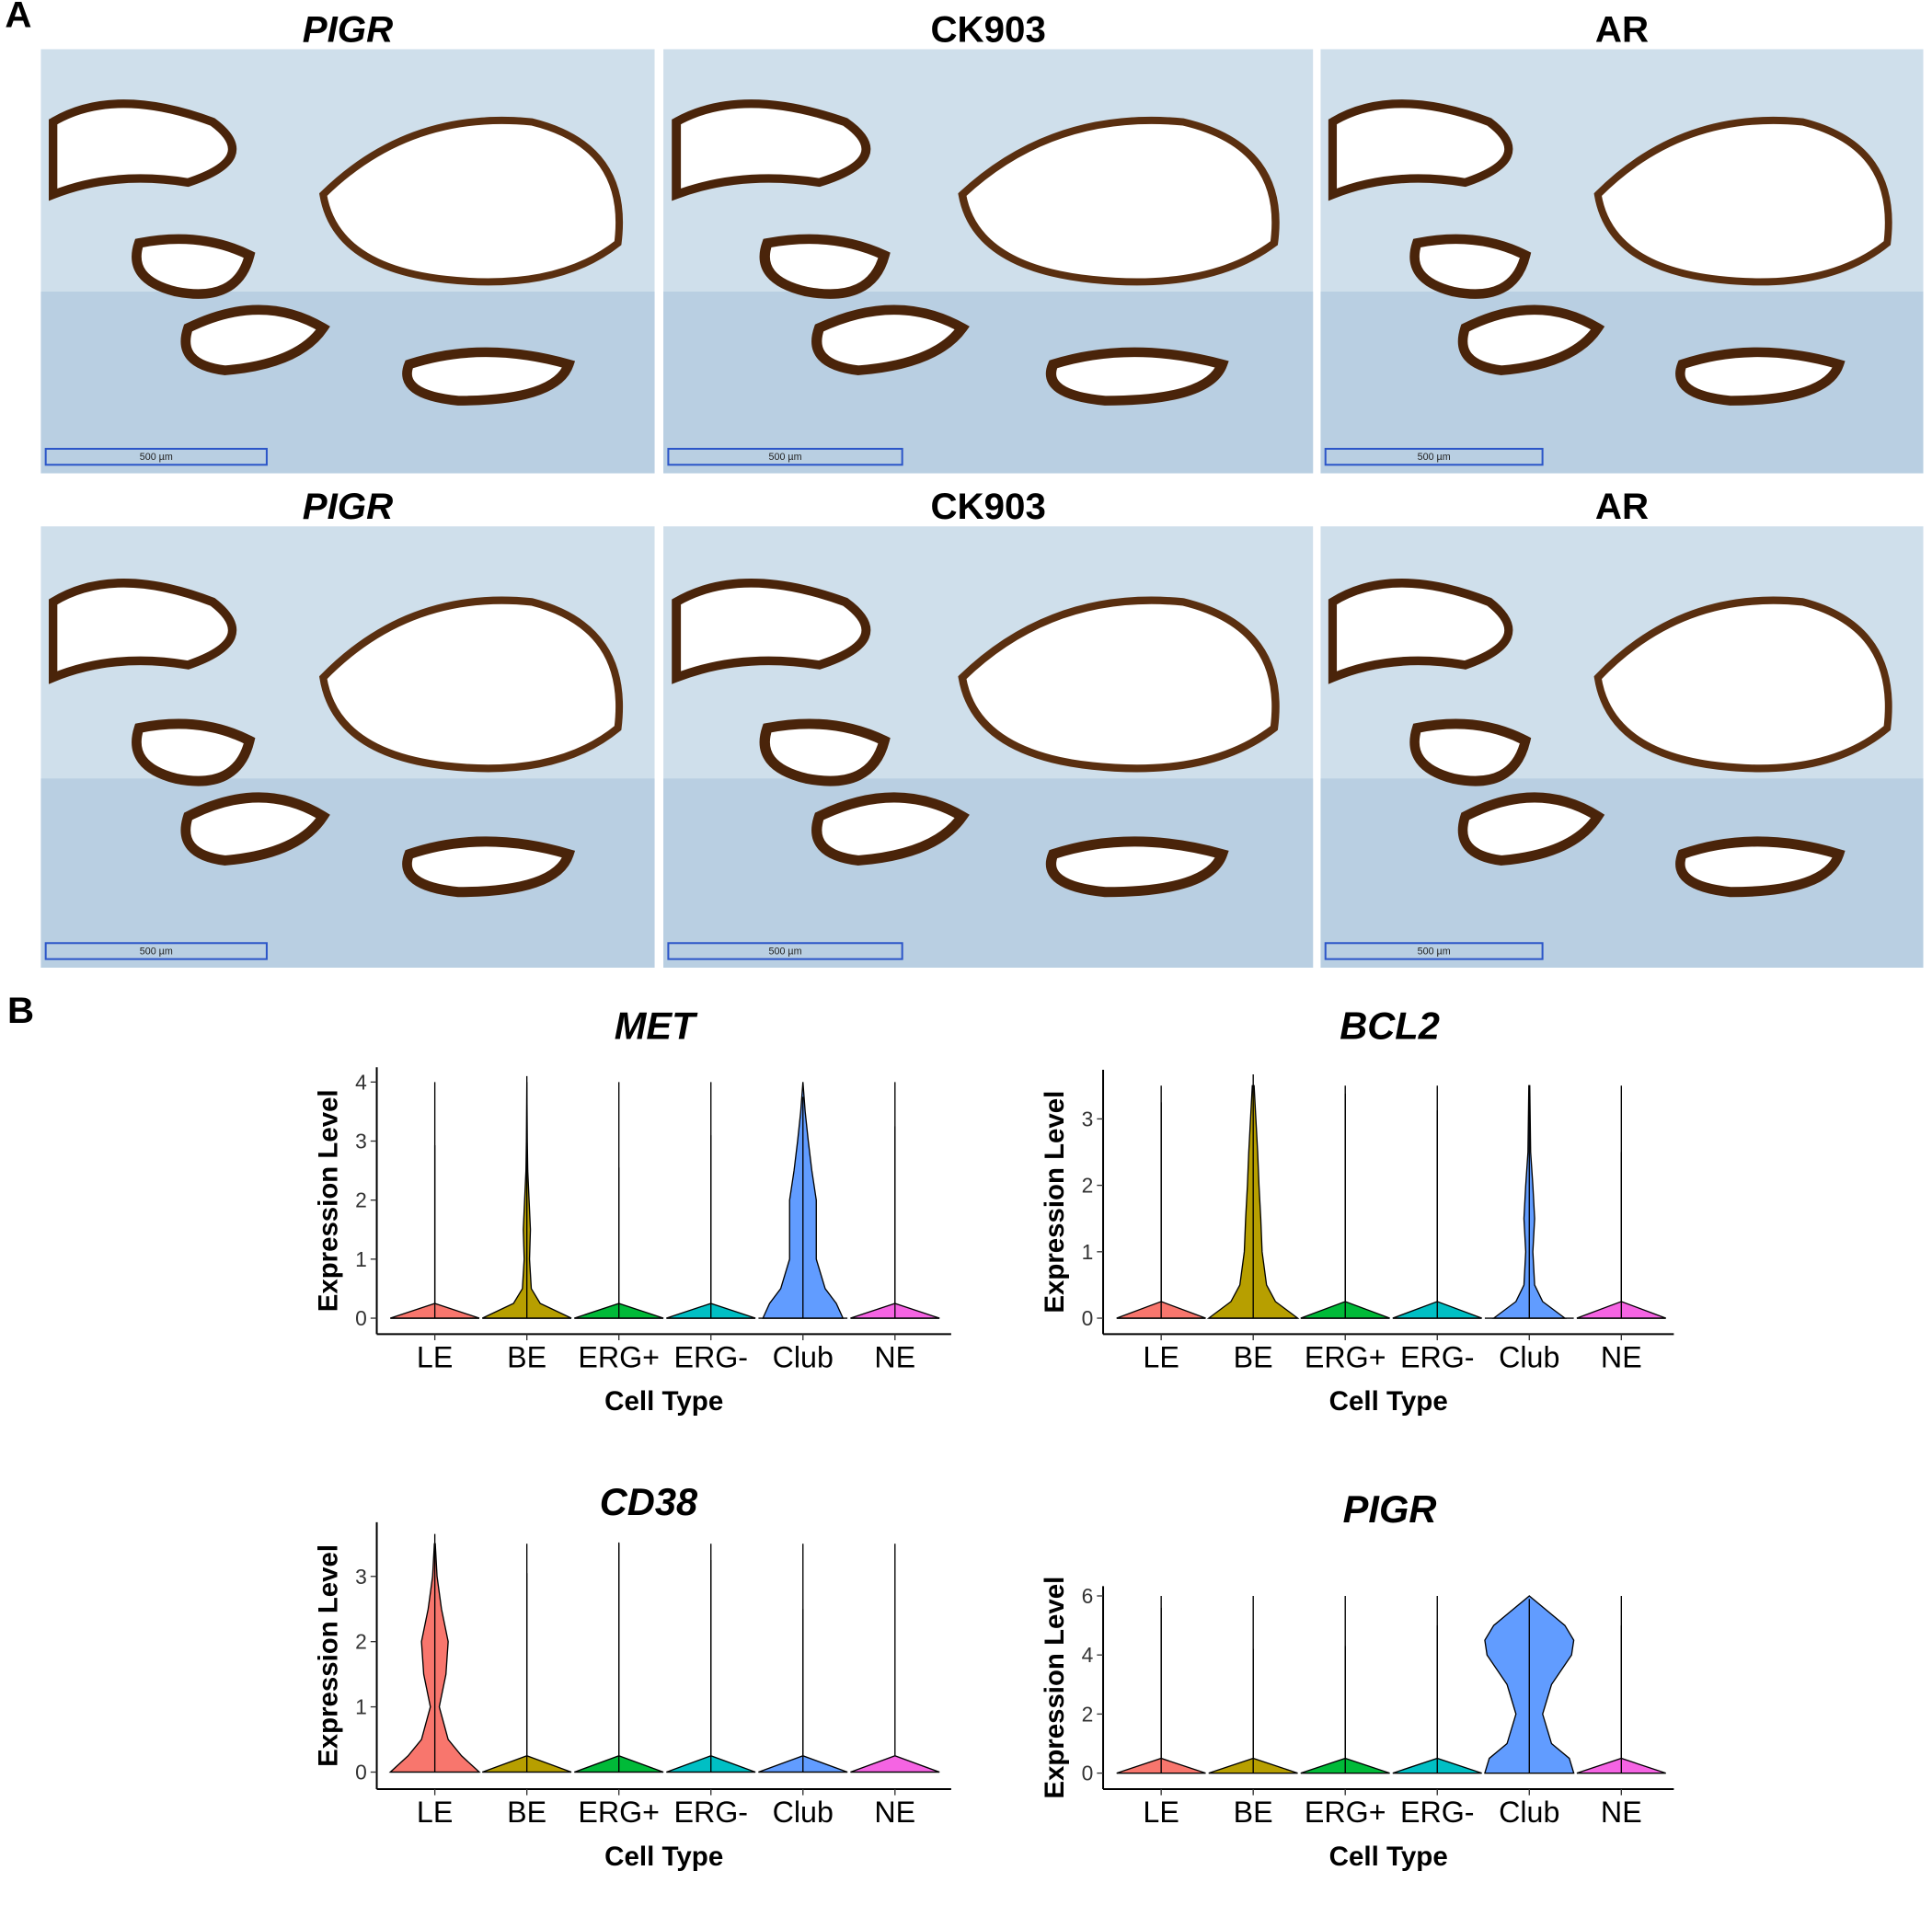  What do you see at coordinates (1390, 1026) in the screenshot?
I see `chart-title: BCL2` at bounding box center [1390, 1026].